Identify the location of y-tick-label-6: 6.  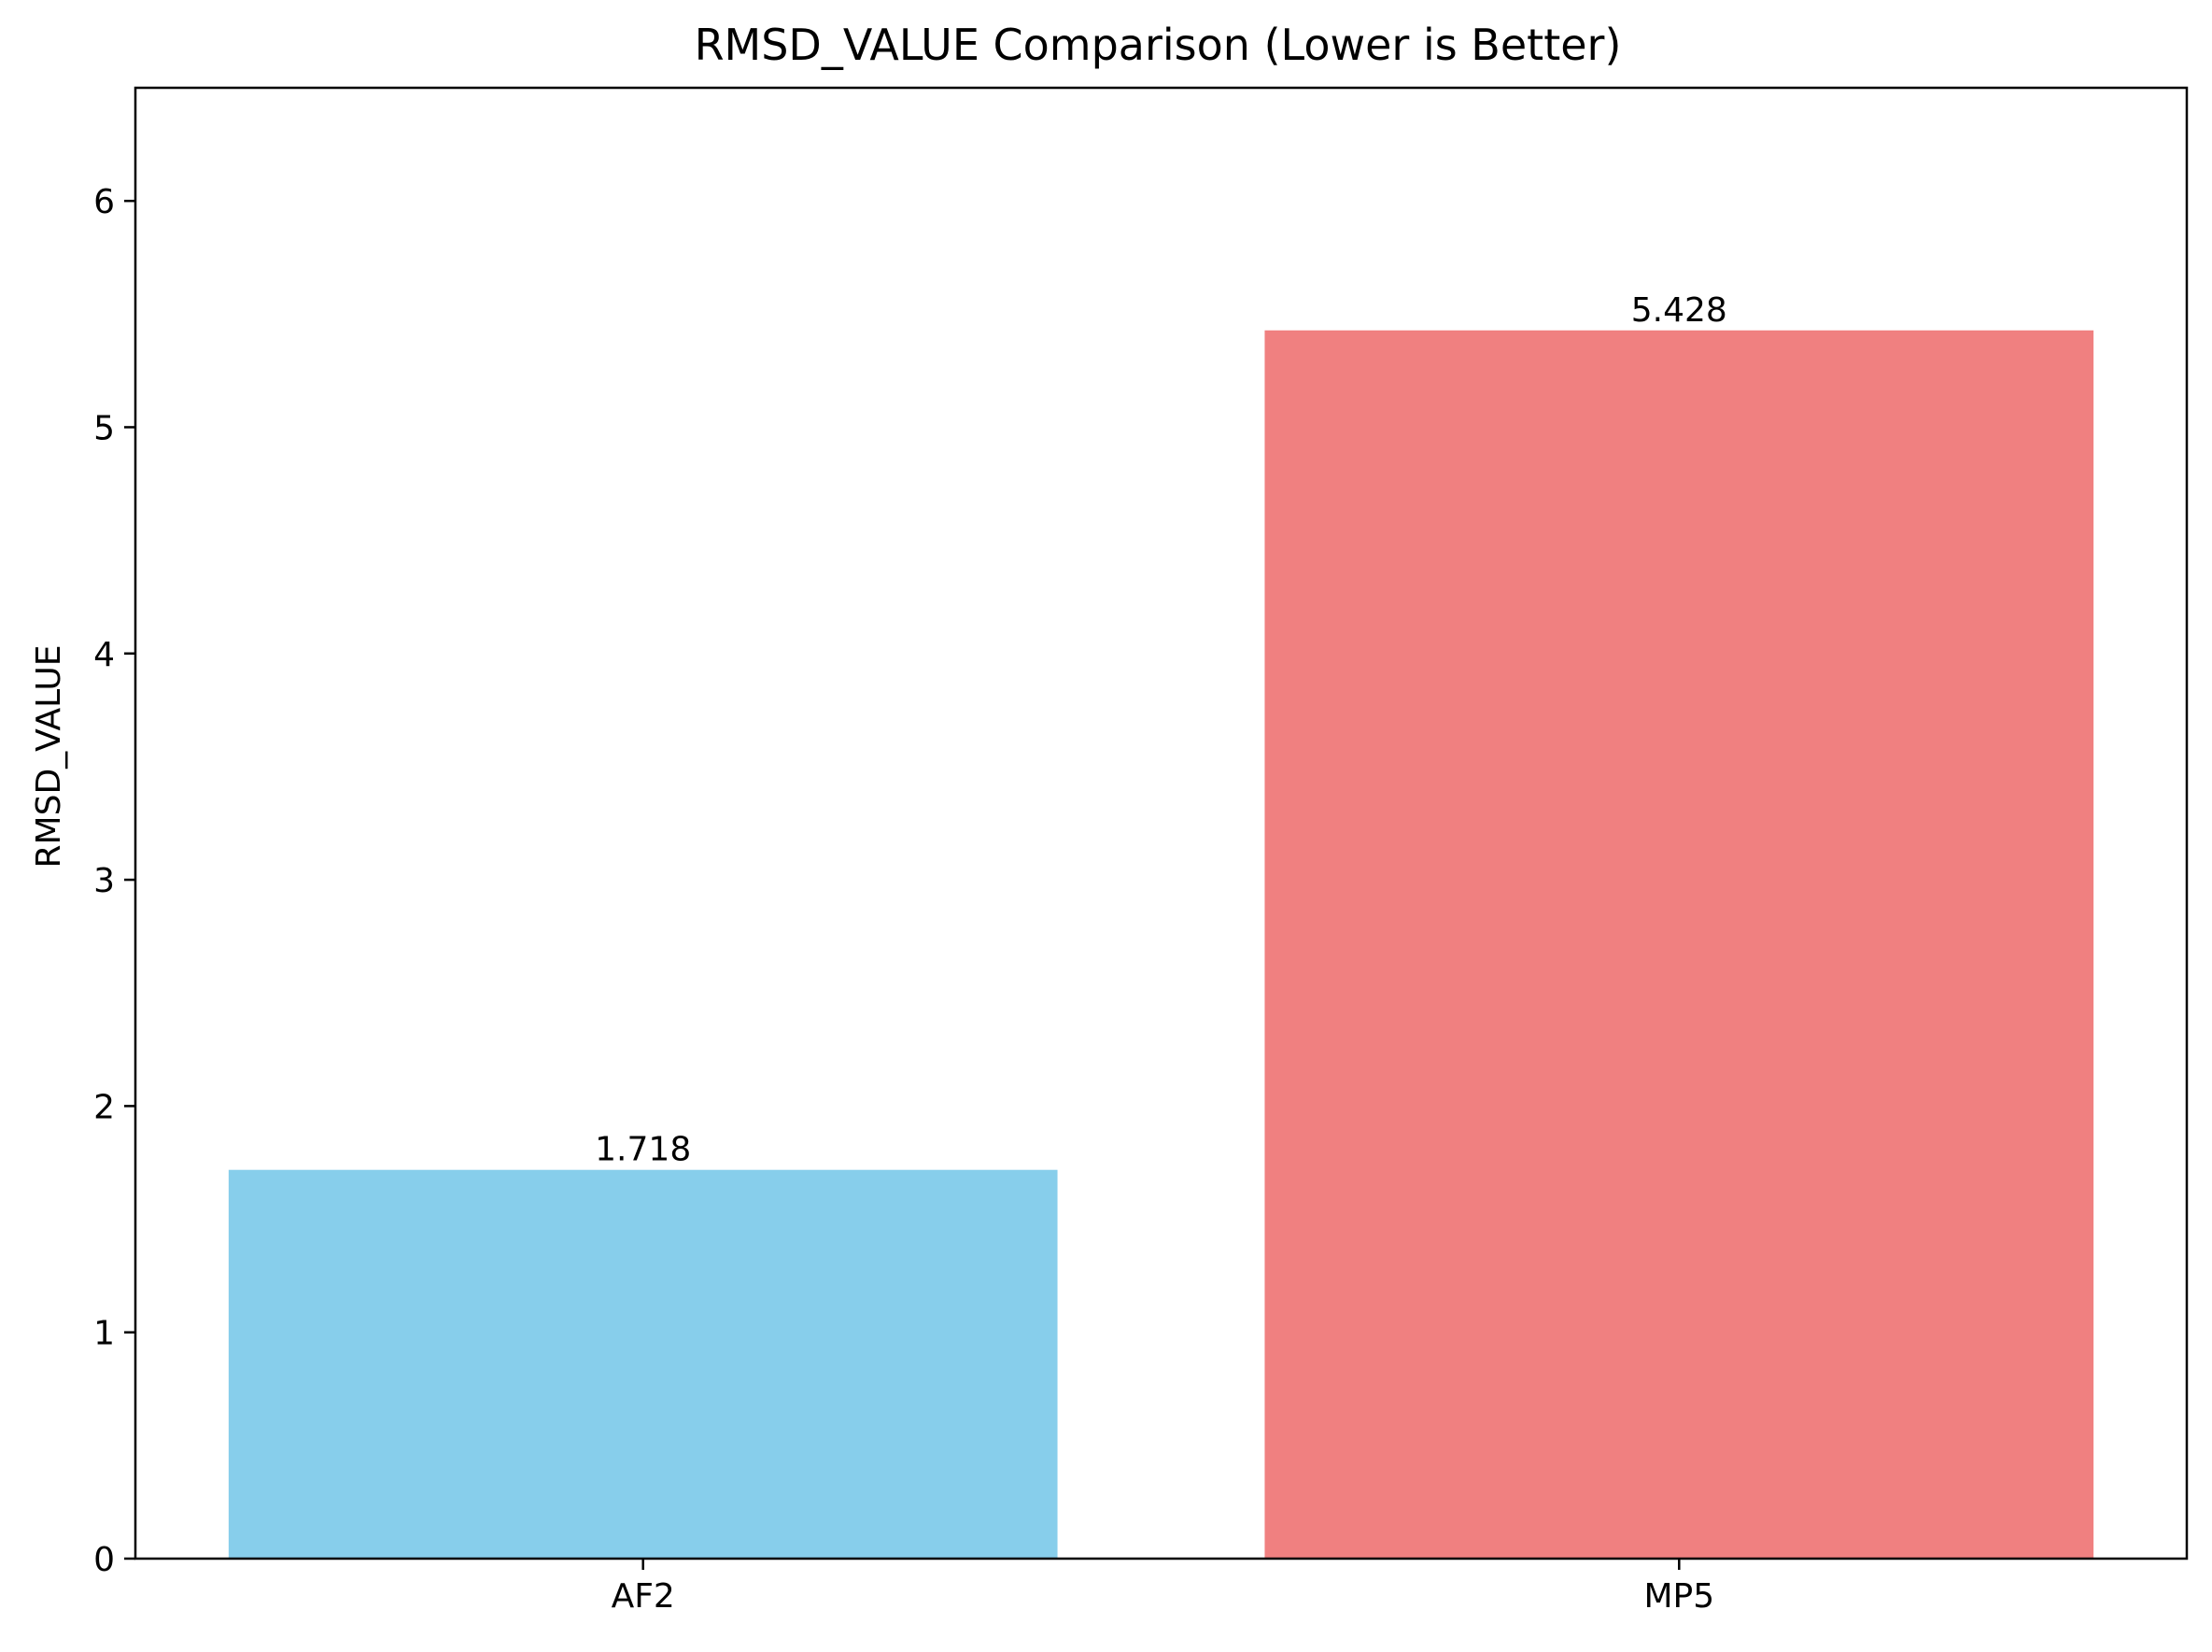
(104, 202).